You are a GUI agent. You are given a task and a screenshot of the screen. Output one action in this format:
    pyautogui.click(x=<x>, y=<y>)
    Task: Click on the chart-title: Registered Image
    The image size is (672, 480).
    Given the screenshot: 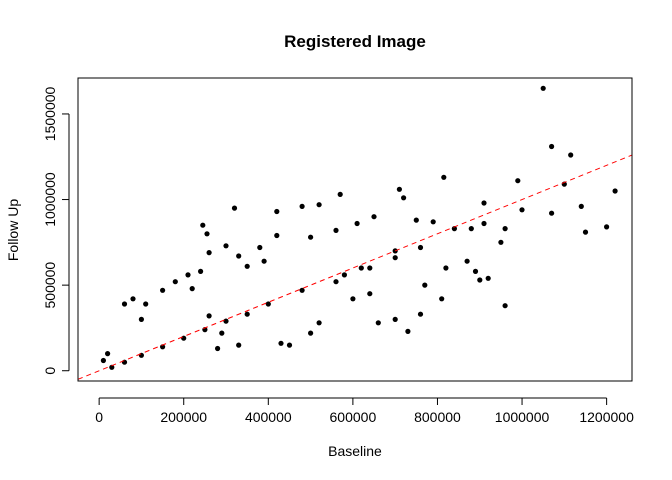 What is the action you would take?
    pyautogui.click(x=355, y=41)
    